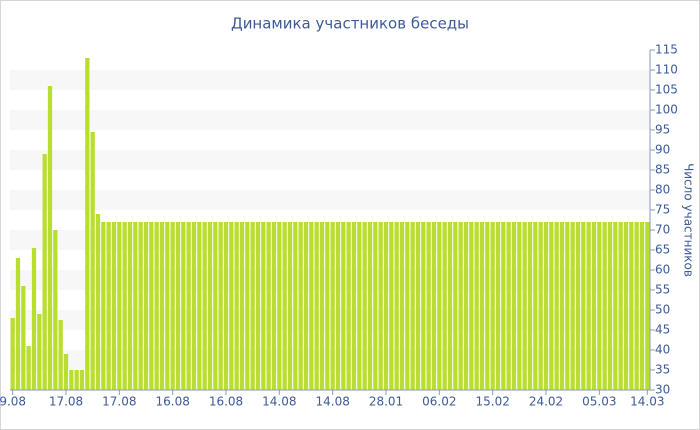 The image size is (700, 430). I want to click on x-tick-label: 16.08, so click(226, 402).